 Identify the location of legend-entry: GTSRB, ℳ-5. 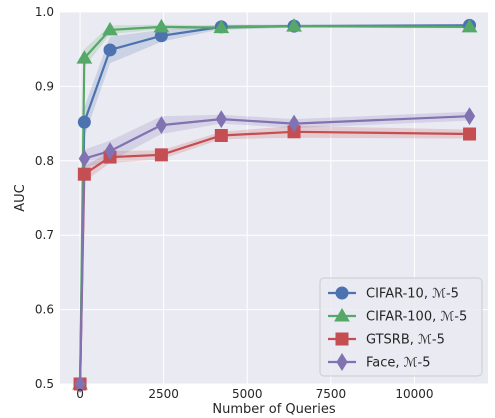
(405, 340).